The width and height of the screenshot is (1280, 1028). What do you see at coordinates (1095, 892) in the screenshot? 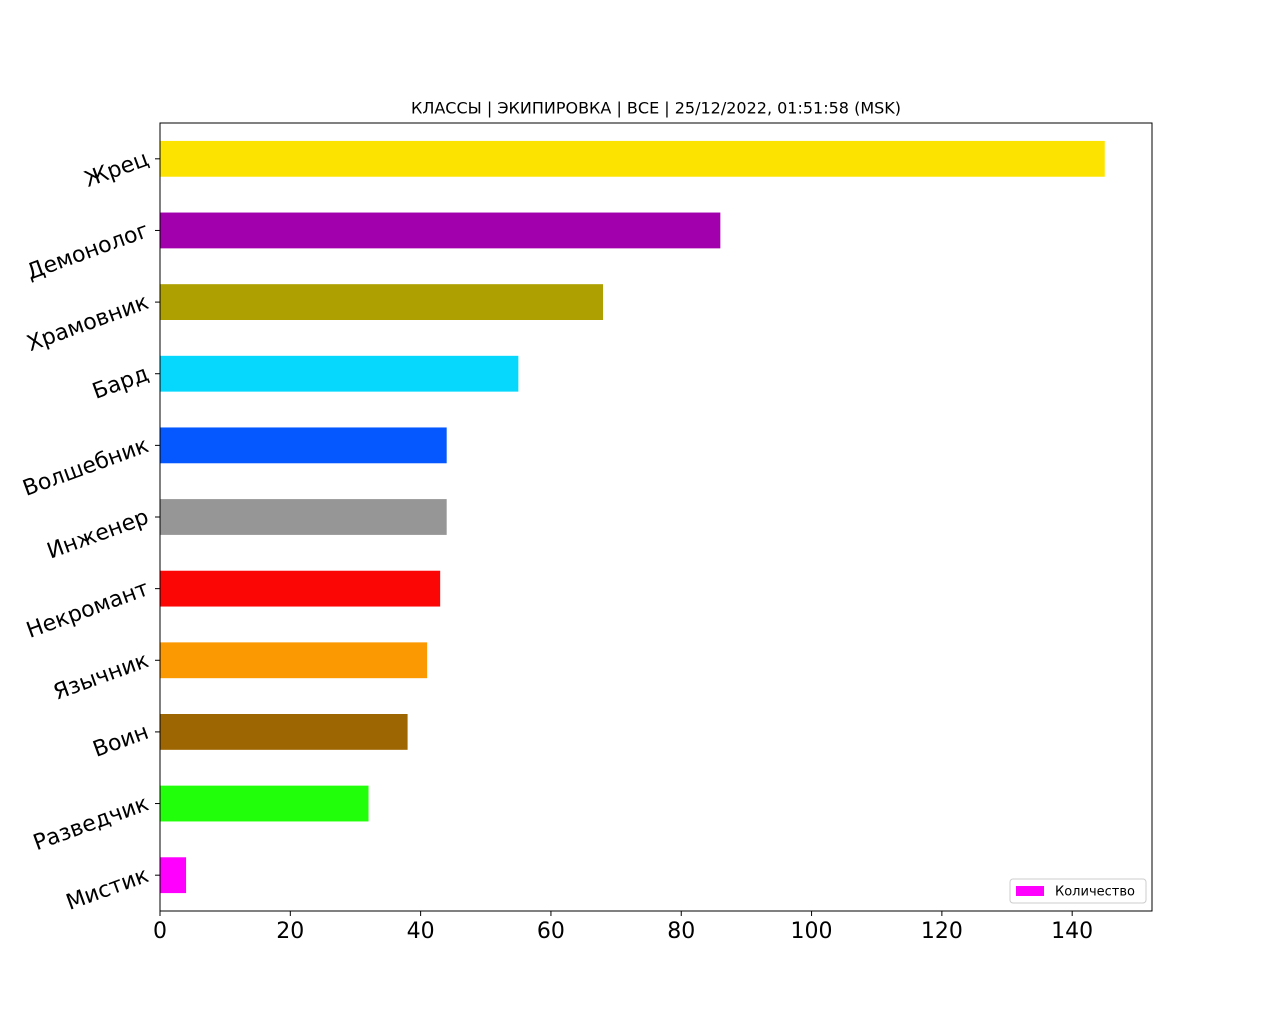
I see `legend-label: Количество` at bounding box center [1095, 892].